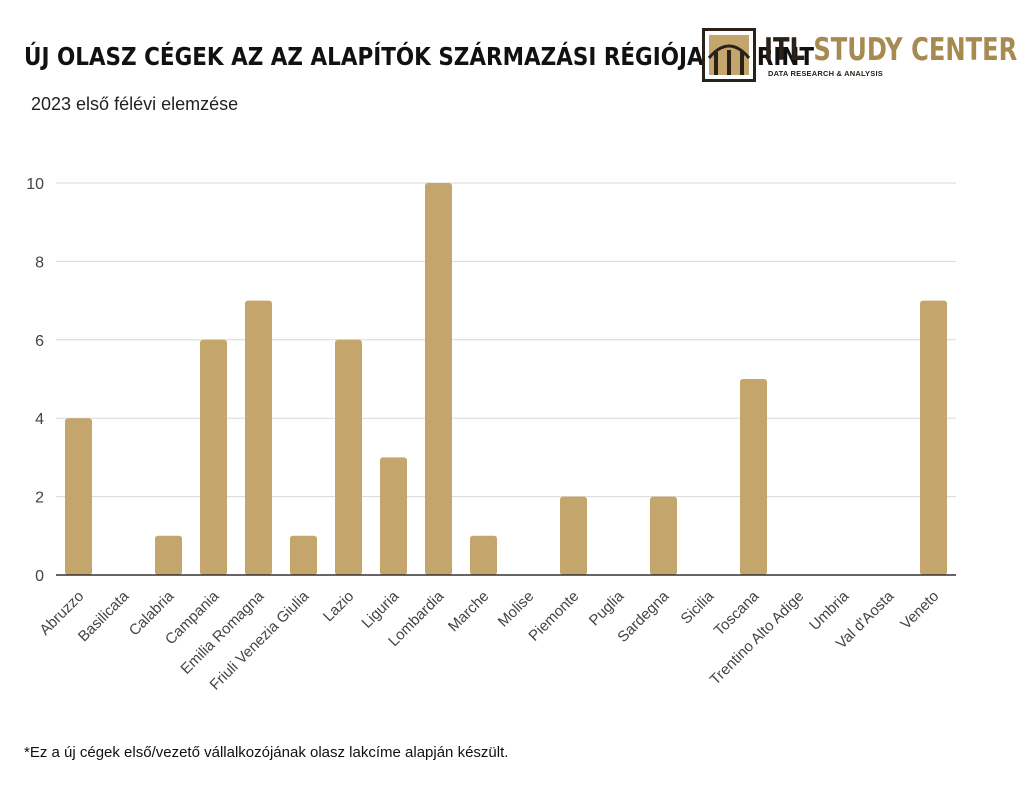 This screenshot has height=804, width=1024. Describe the element at coordinates (35, 184) in the screenshot. I see `y-tick-label: 10` at that location.